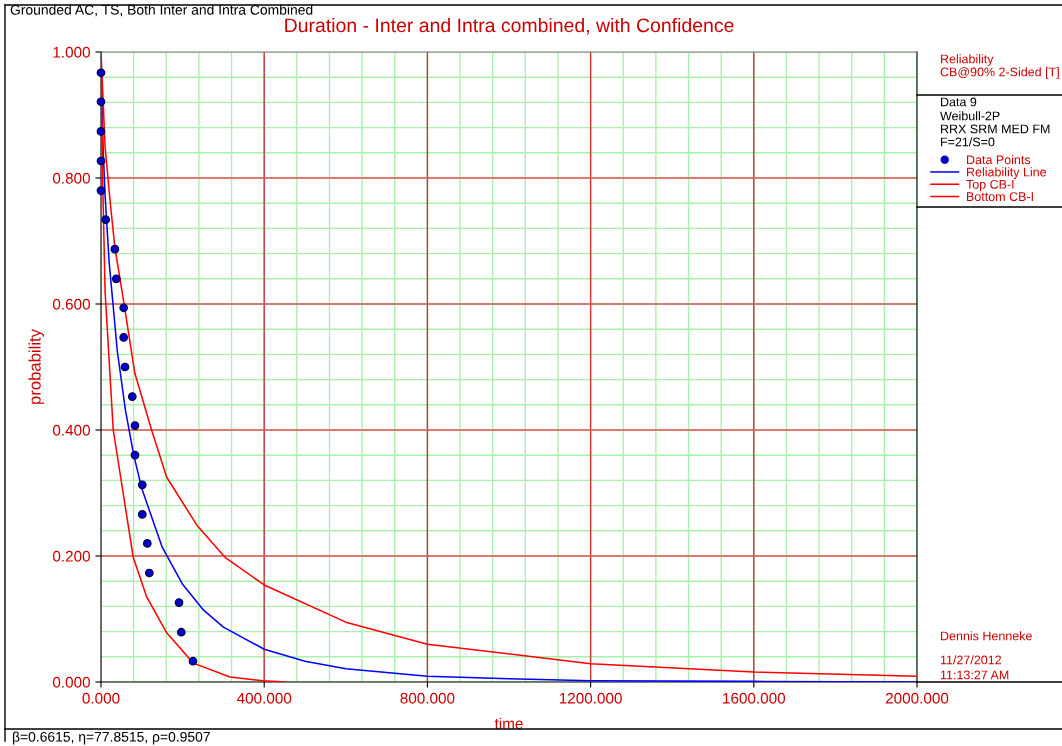  What do you see at coordinates (974, 675) in the screenshot?
I see `text: 11:13:27 AM` at bounding box center [974, 675].